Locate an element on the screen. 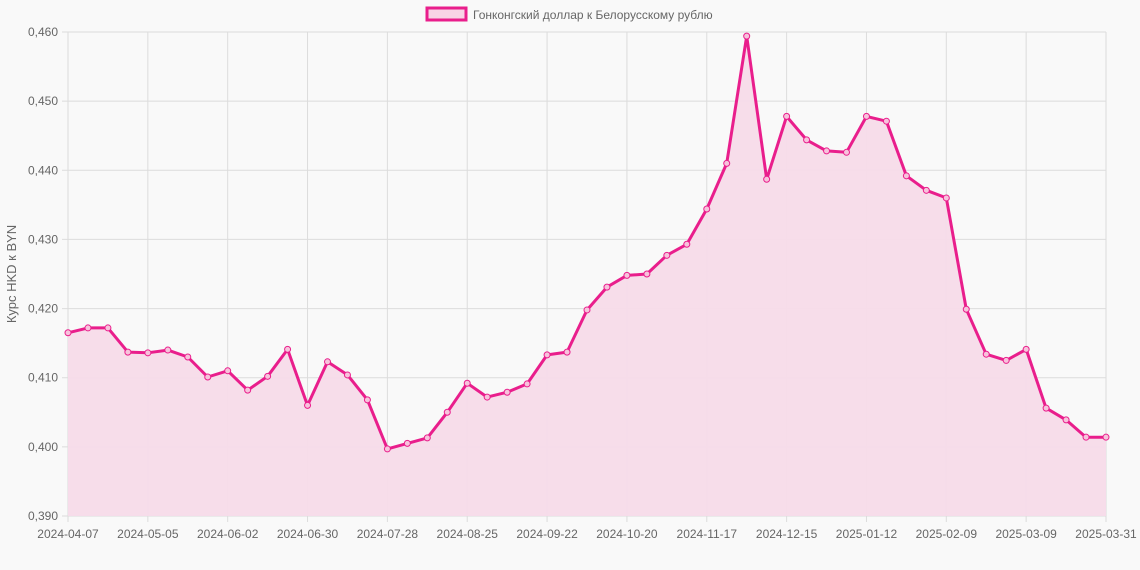 Image resolution: width=1140 pixels, height=570 pixels. x-tick-label: 2024-06-02 is located at coordinates (228, 534).